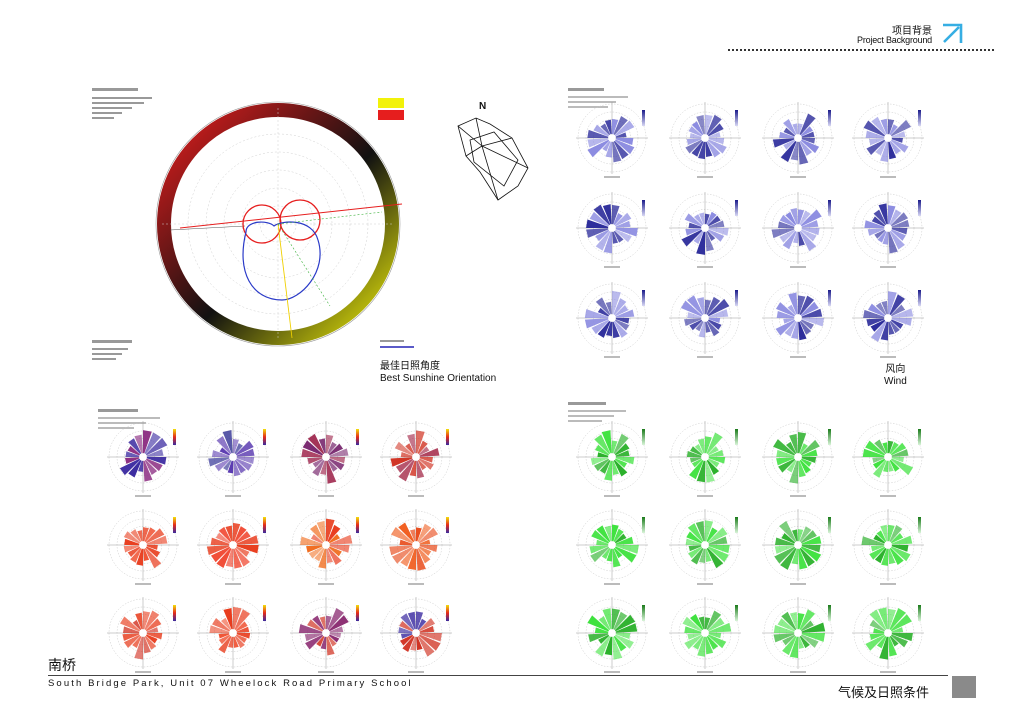 Image resolution: width=1024 pixels, height=724 pixels. Describe the element at coordinates (498, 675) in the screenshot. I see `footer-divider` at that location.